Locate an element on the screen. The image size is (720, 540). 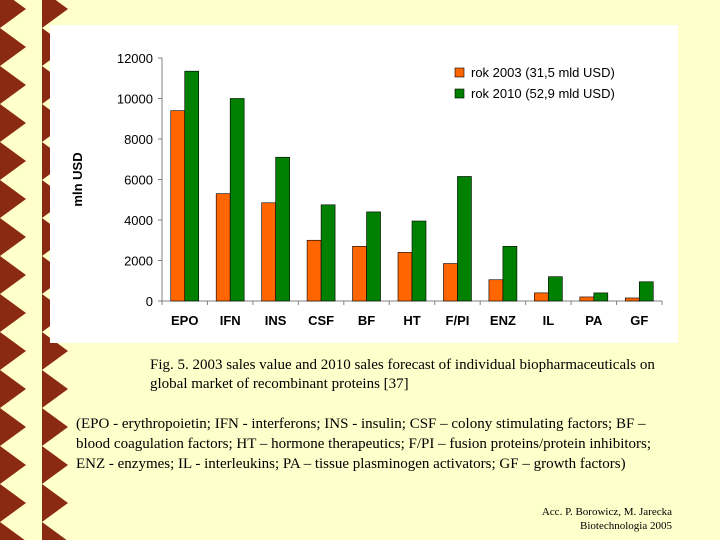
bar-2003-pa is located at coordinates (587, 299).